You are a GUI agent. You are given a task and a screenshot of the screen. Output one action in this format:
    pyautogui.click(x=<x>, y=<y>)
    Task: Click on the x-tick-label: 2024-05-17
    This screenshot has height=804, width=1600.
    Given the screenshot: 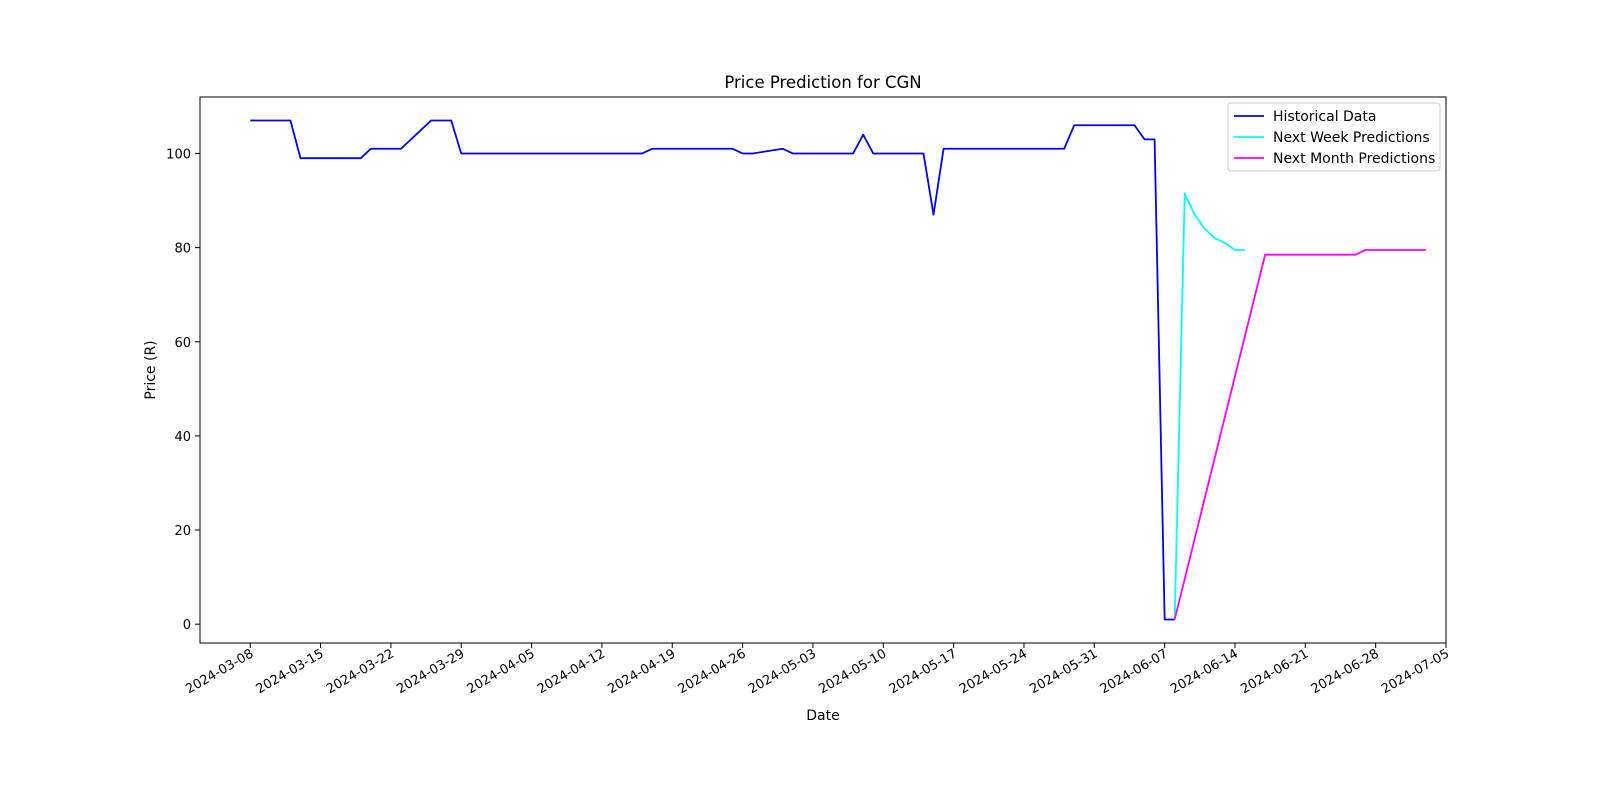 What is the action you would take?
    pyautogui.click(x=923, y=671)
    